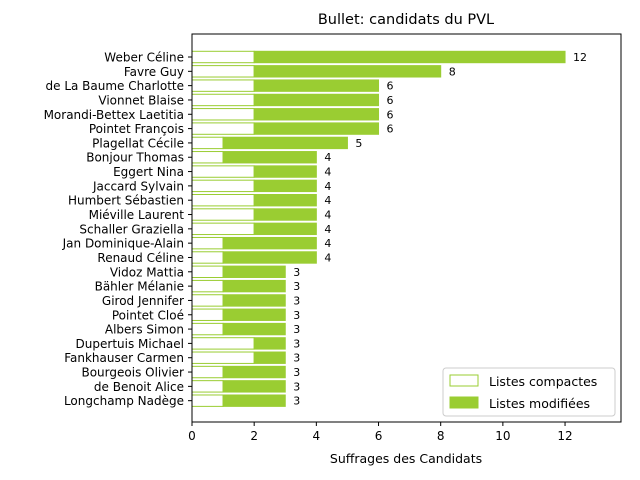 This screenshot has width=640, height=480. Describe the element at coordinates (138, 143) in the screenshot. I see `y-tick-label: Plagellat Cécile` at that location.